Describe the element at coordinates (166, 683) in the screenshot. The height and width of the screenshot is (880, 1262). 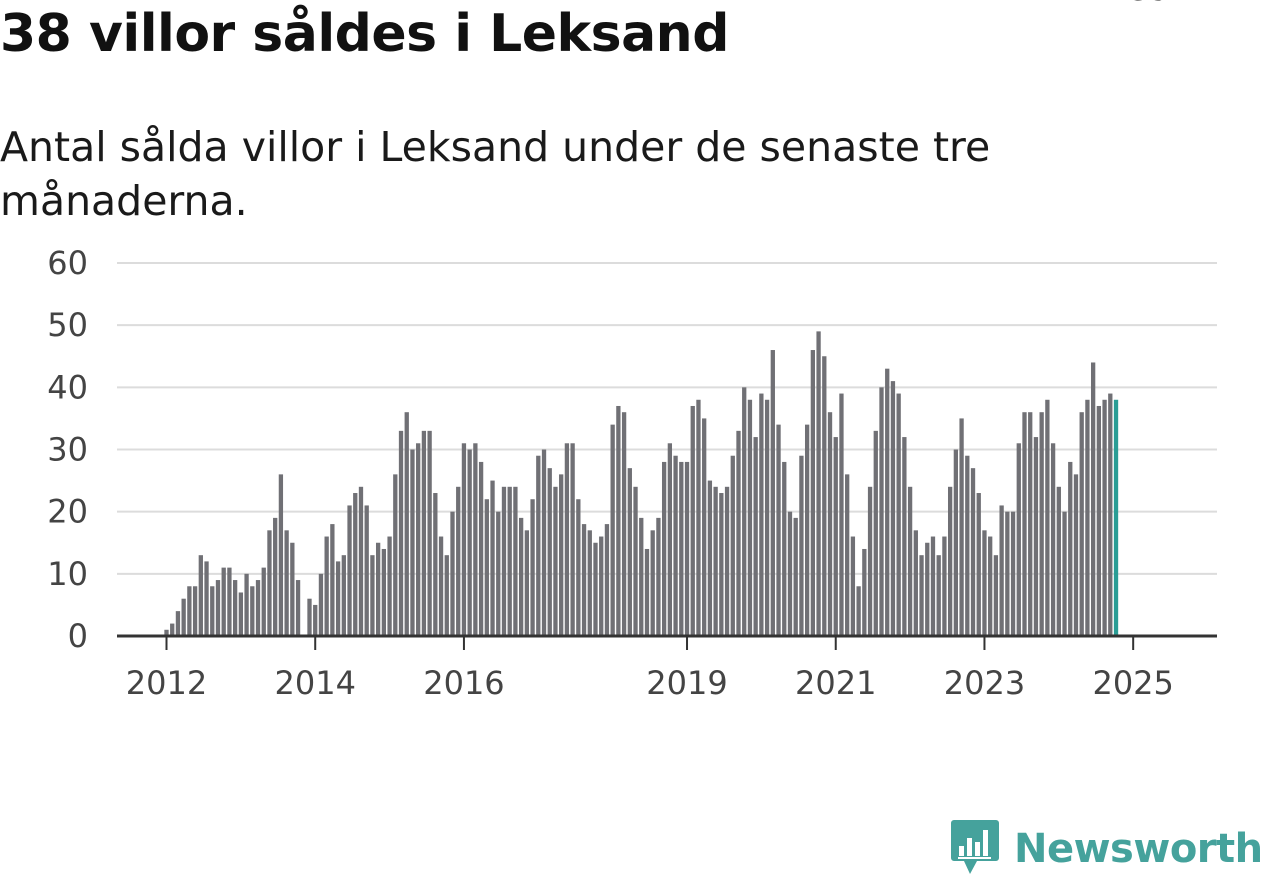
I see `x-tick-label-2012: 2012` at that location.